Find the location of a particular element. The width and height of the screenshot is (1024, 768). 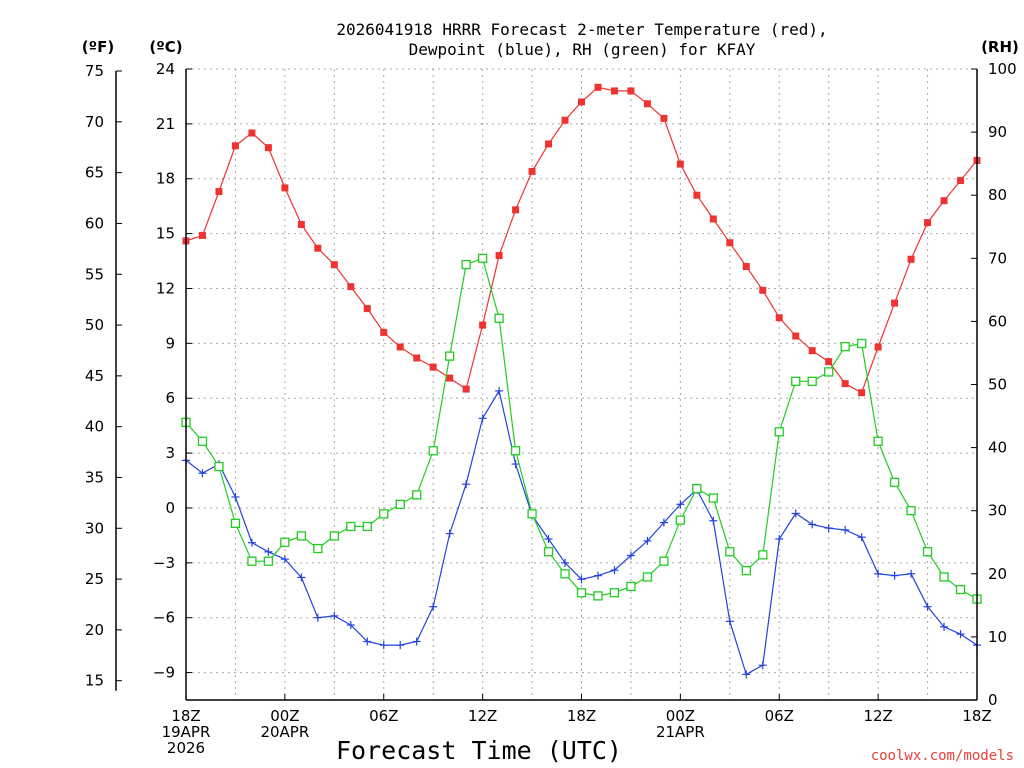

celsius-tick-label: 0 is located at coordinates (170, 508).